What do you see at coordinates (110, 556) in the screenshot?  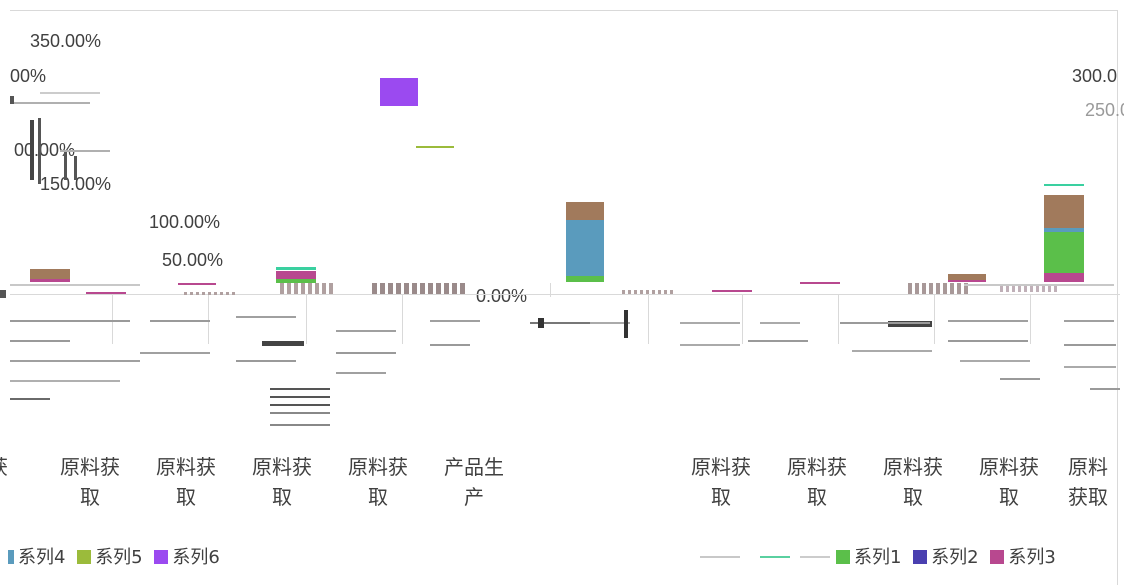 I see `legend-item: 系列5` at bounding box center [110, 556].